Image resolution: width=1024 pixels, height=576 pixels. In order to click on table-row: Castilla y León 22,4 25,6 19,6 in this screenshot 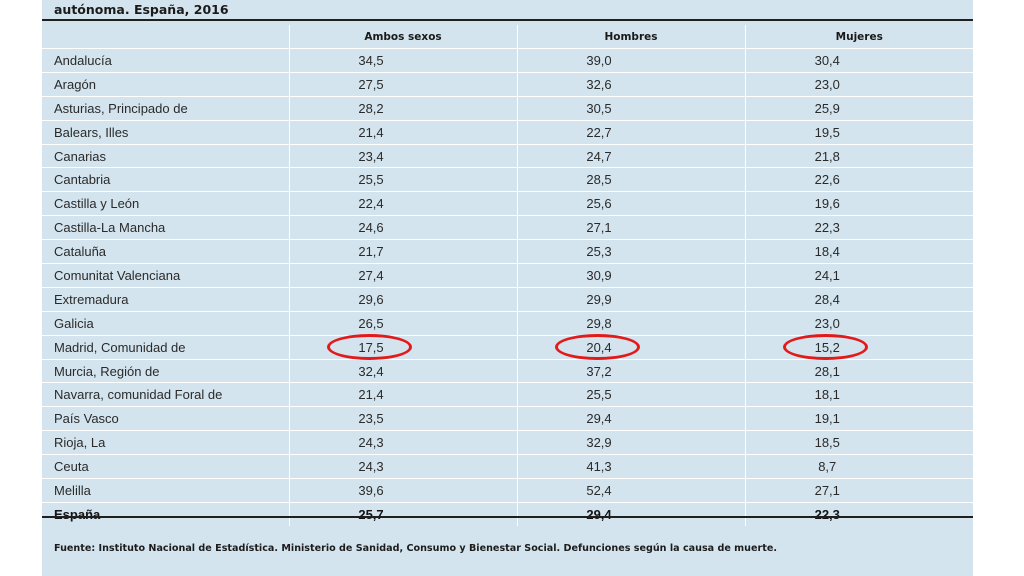, I will do `click(507, 204)`.